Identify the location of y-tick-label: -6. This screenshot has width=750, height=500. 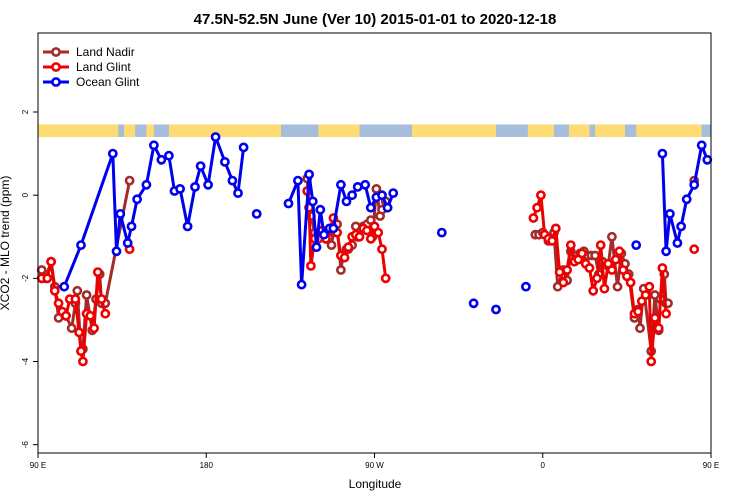
(25, 445).